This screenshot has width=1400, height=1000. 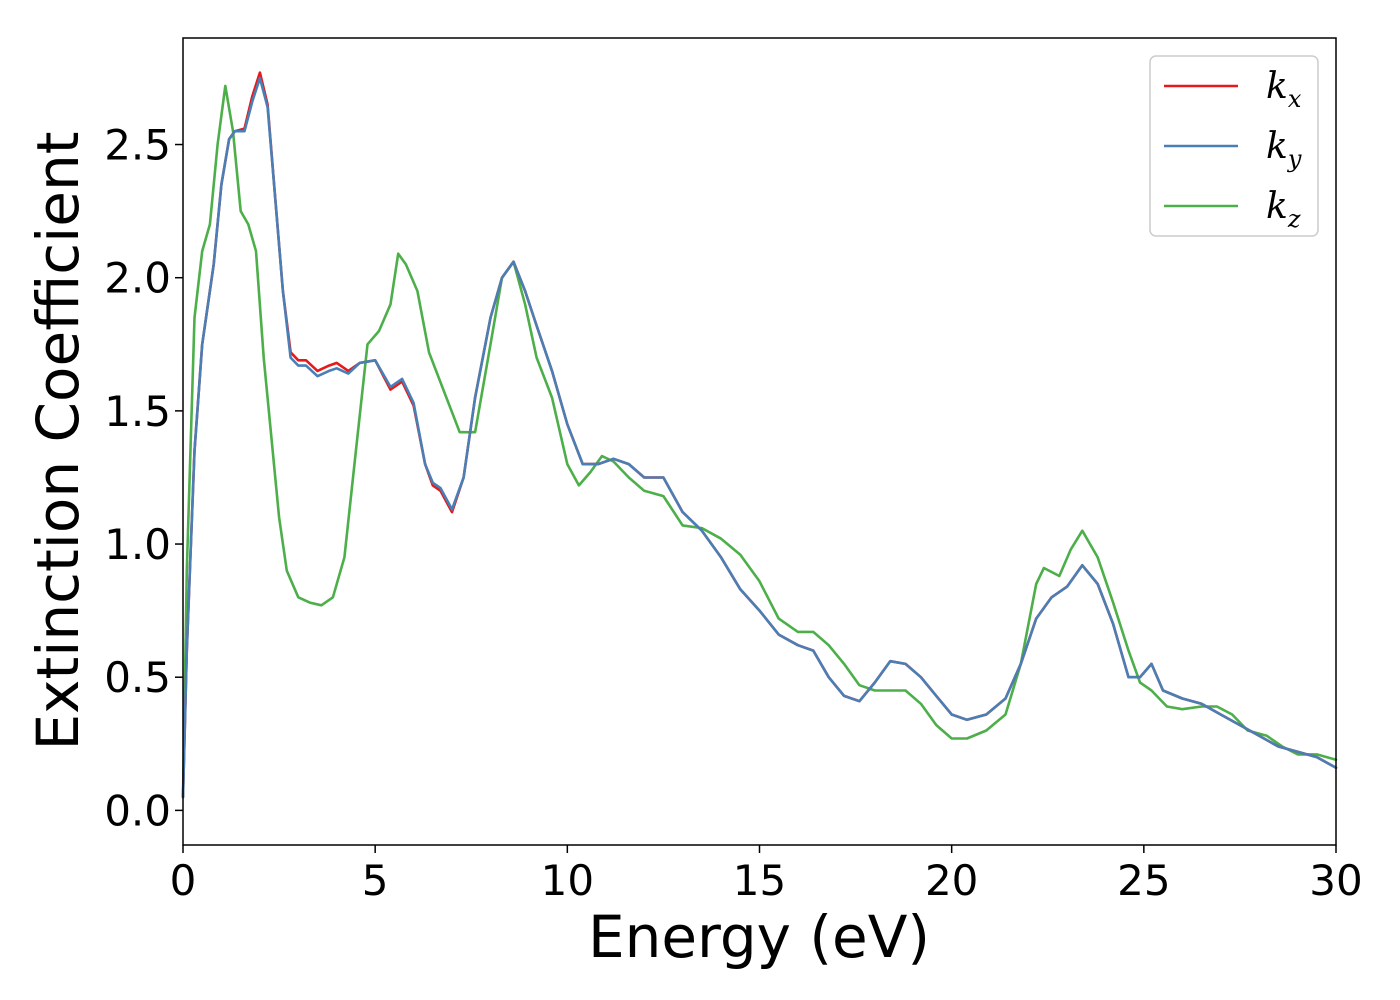 I want to click on legend-label-subscript: x, so click(x=1295, y=99).